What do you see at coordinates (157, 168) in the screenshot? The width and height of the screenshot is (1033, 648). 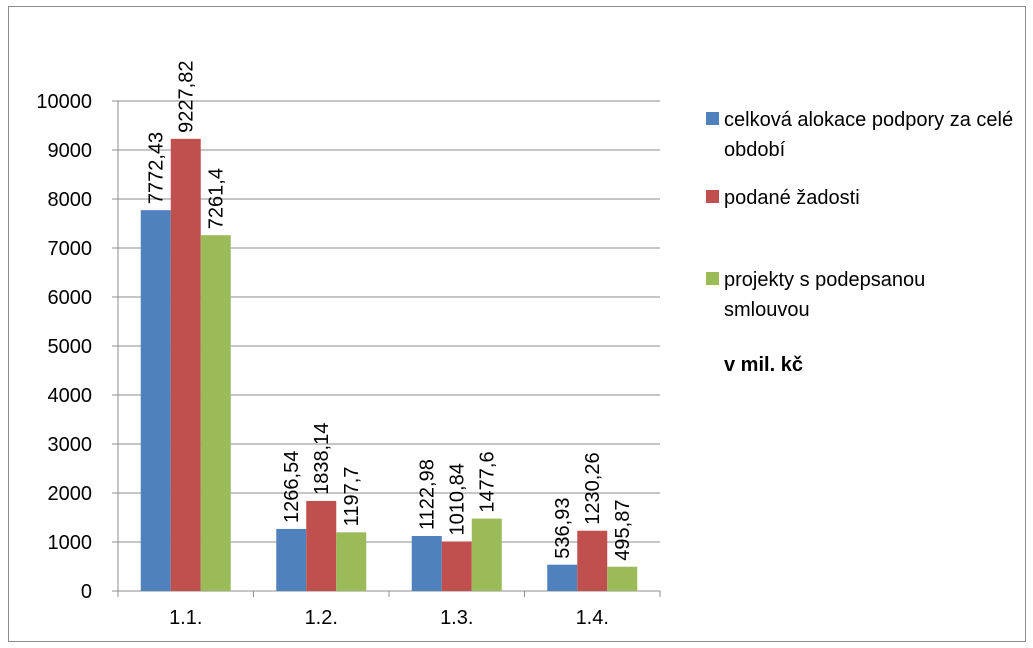 I see `data-label: 7772,43` at bounding box center [157, 168].